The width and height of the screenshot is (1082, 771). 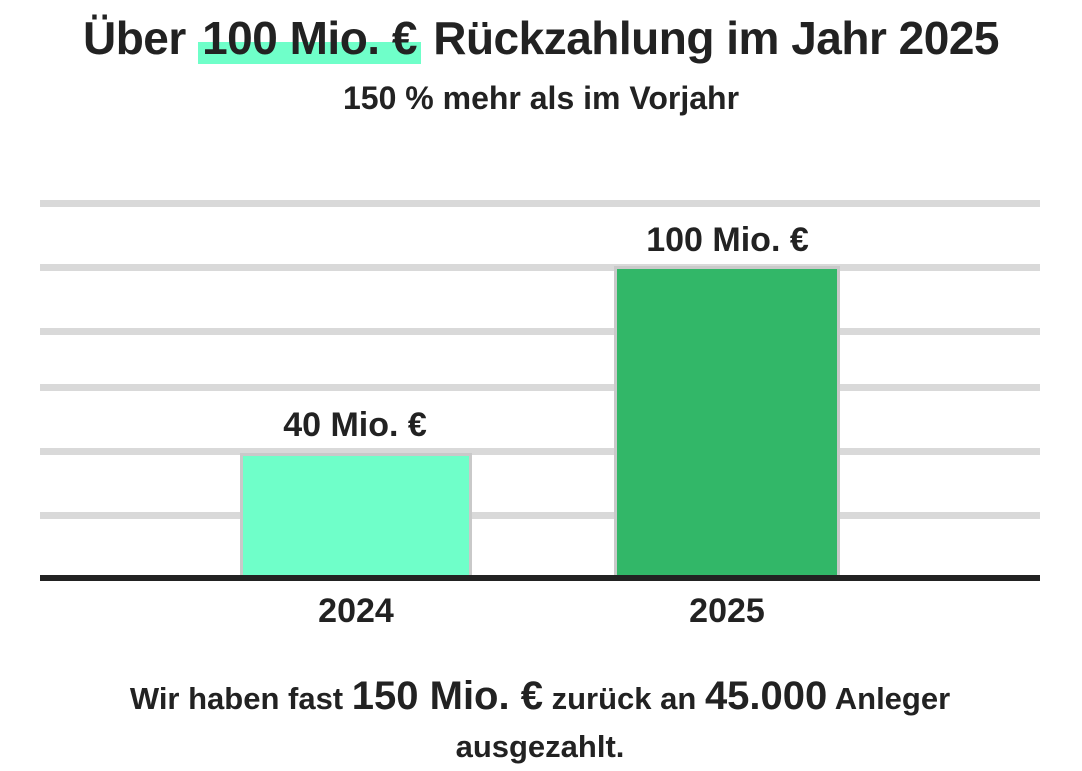 I want to click on chart-title: Über 100 Mio. € Rückzahlung im Jahr 2025, so click(x=541, y=38).